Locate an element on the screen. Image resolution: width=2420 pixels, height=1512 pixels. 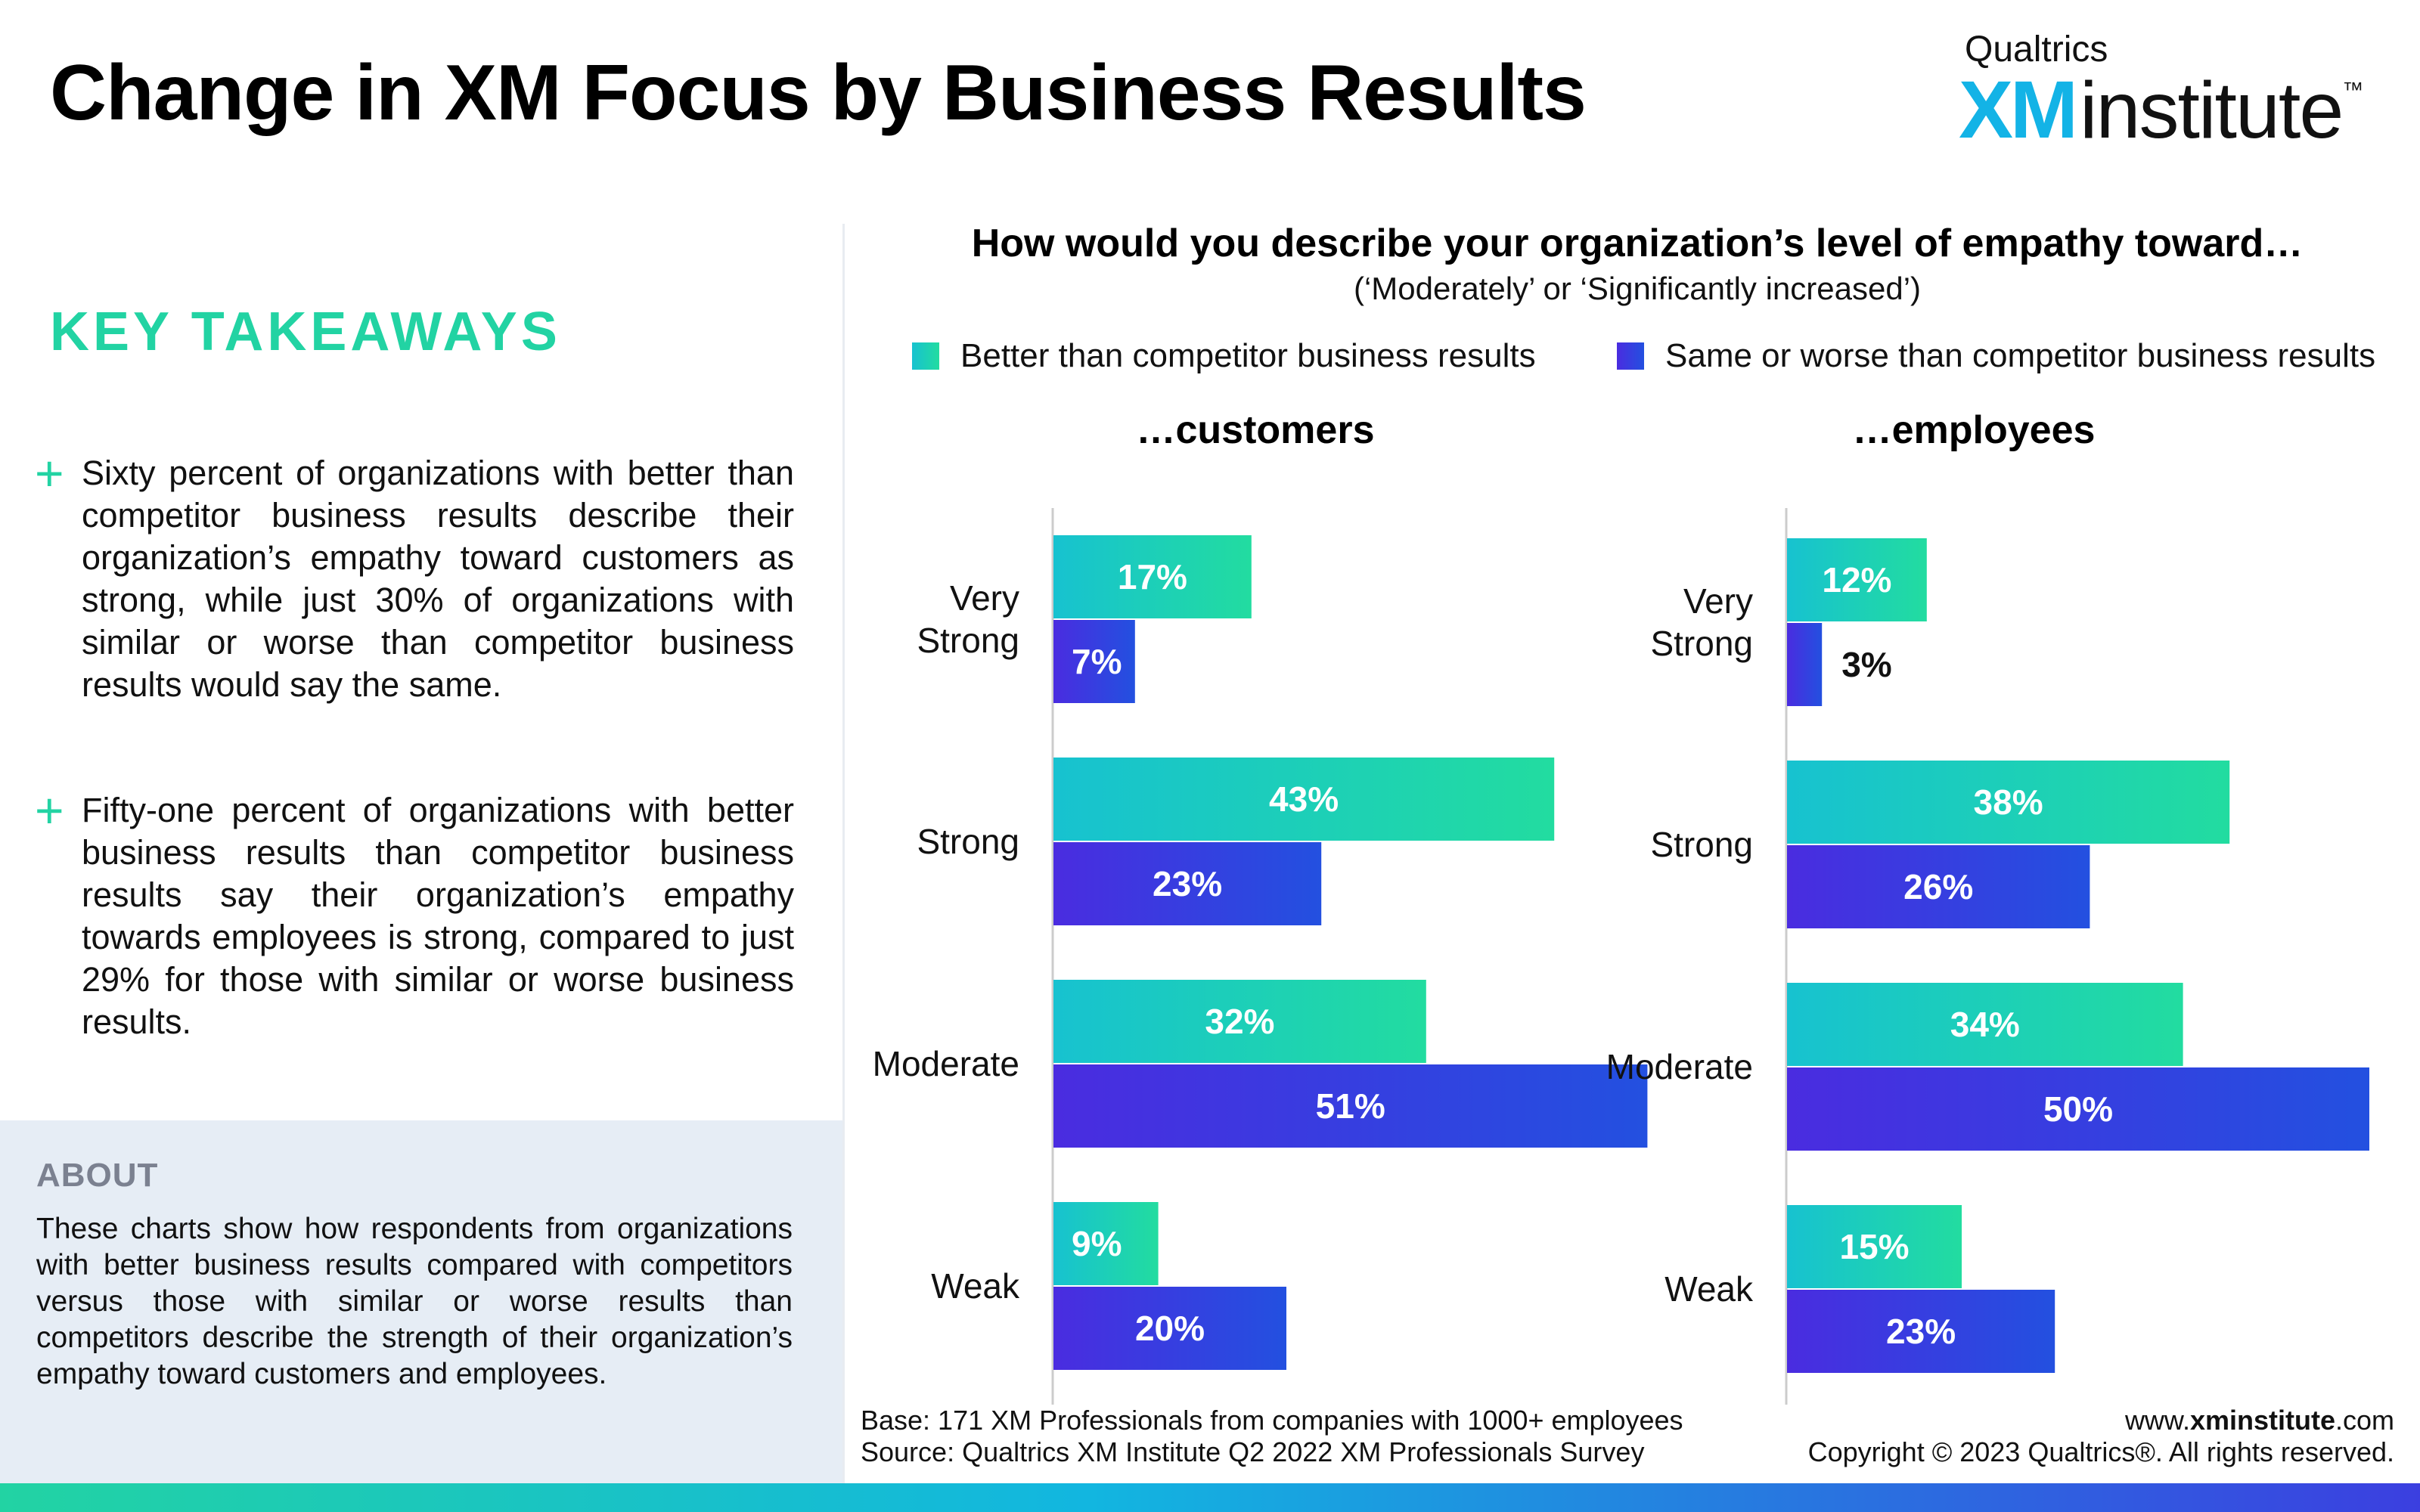
data-label: 12% is located at coordinates (1856, 580).